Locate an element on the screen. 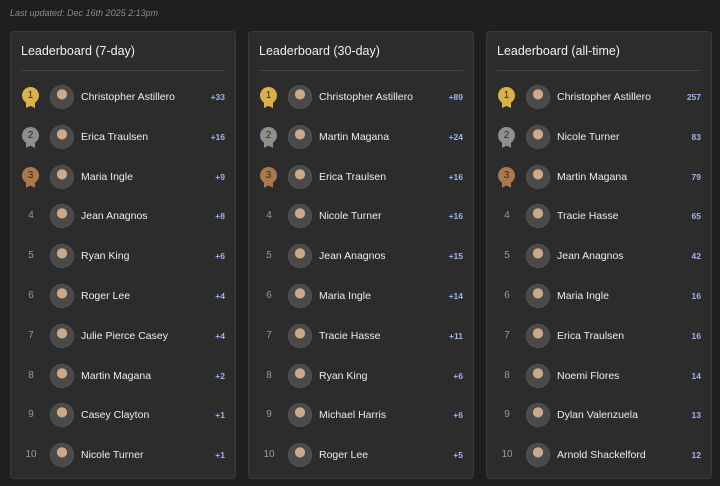 The image size is (720, 486). leaderboard-row: 3 Martin Magana 79 is located at coordinates (599, 177).